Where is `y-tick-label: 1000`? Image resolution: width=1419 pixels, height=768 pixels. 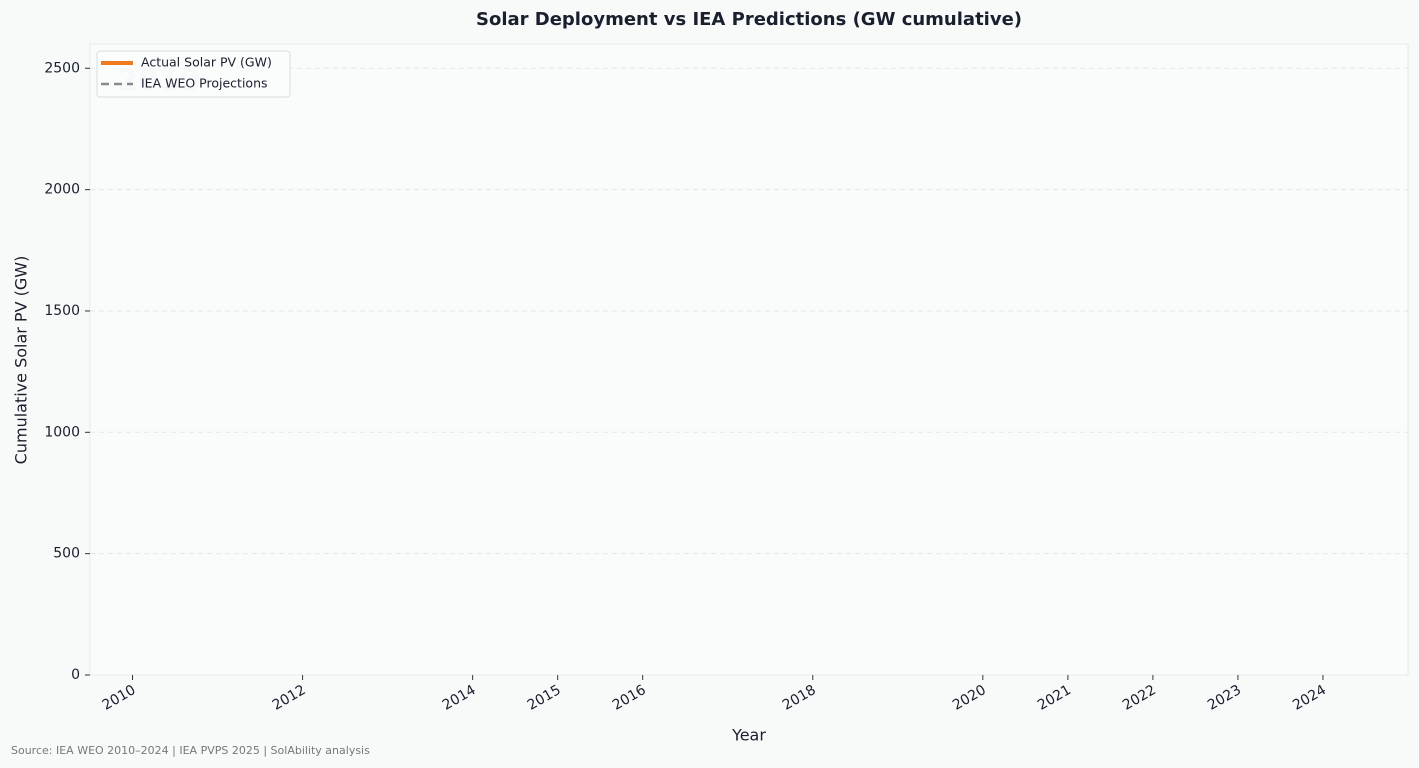
y-tick-label: 1000 is located at coordinates (62, 432).